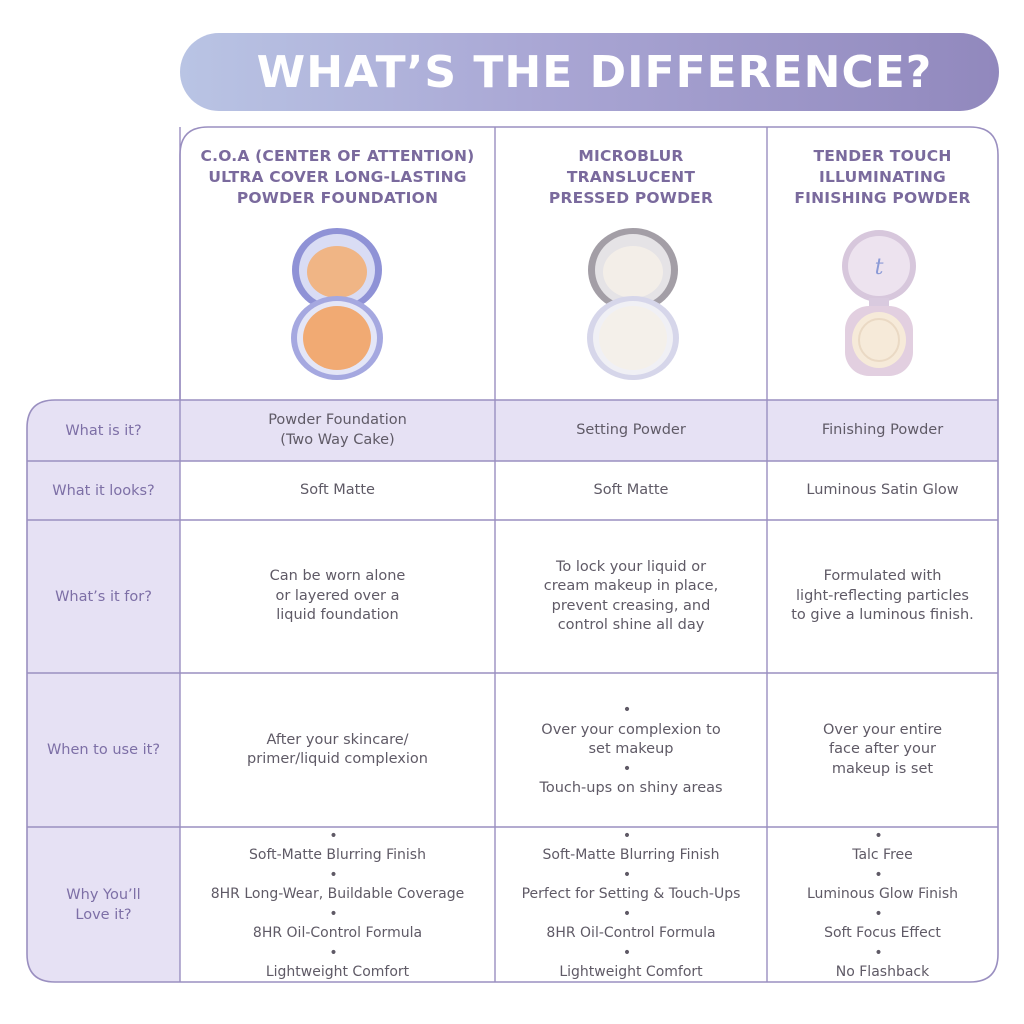 The height and width of the screenshot is (1024, 1024). I want to click on row-label-what-it-looks: What it looks?, so click(103, 490).